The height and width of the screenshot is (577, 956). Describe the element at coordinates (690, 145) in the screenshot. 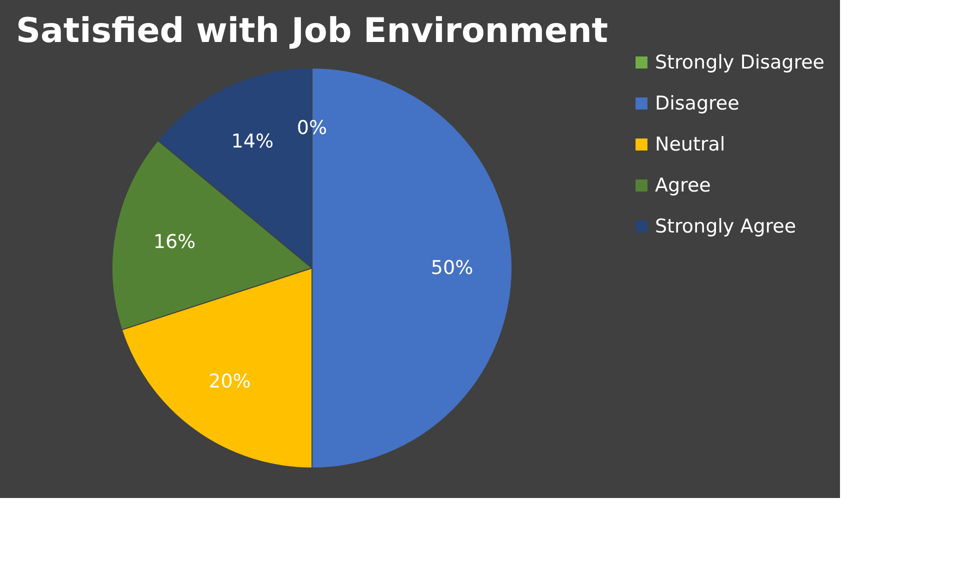

I see `legend-label: Neutral` at that location.